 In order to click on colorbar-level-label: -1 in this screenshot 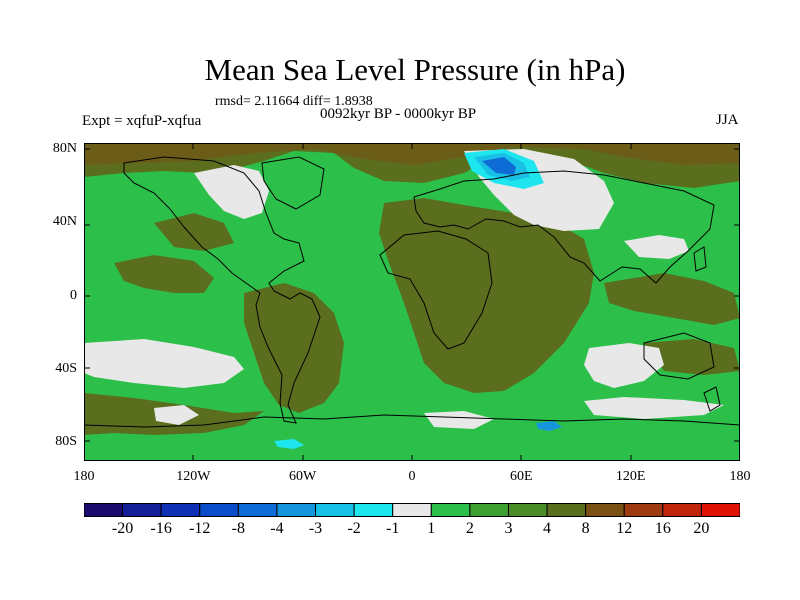, I will do `click(393, 528)`.